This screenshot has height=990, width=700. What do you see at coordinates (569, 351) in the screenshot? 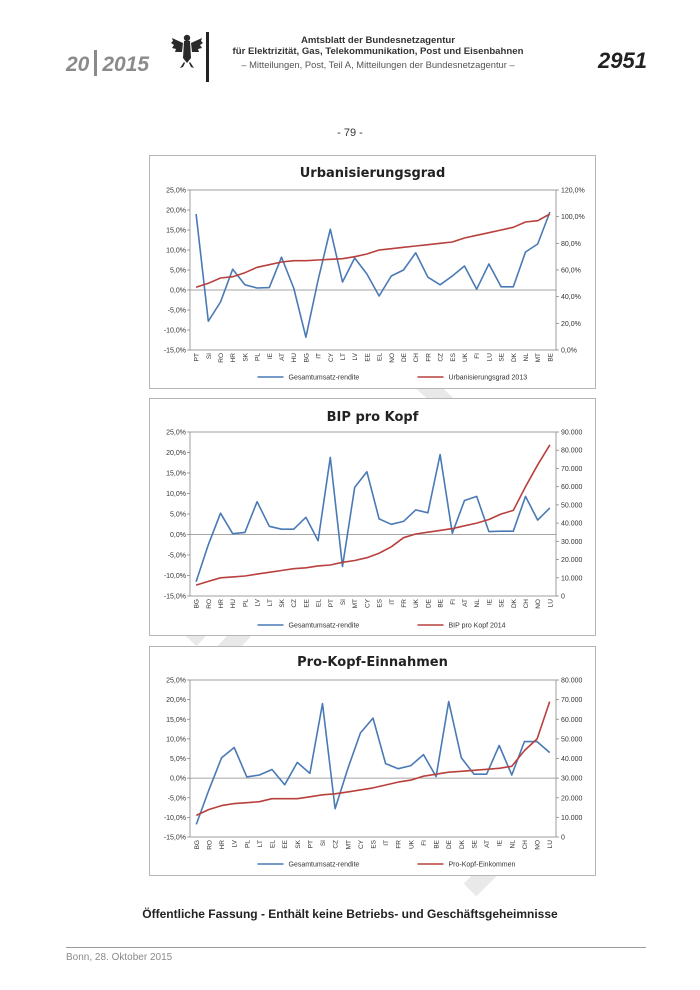
I see `right-axis-tick-label: 0,0%` at bounding box center [569, 351].